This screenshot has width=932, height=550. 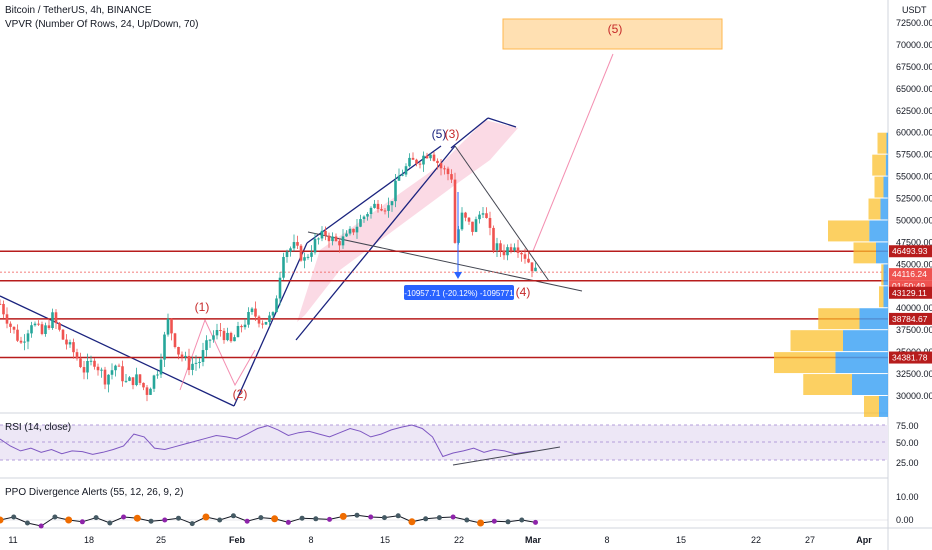 What do you see at coordinates (117, 351) in the screenshot?
I see `downtrend-line` at bounding box center [117, 351].